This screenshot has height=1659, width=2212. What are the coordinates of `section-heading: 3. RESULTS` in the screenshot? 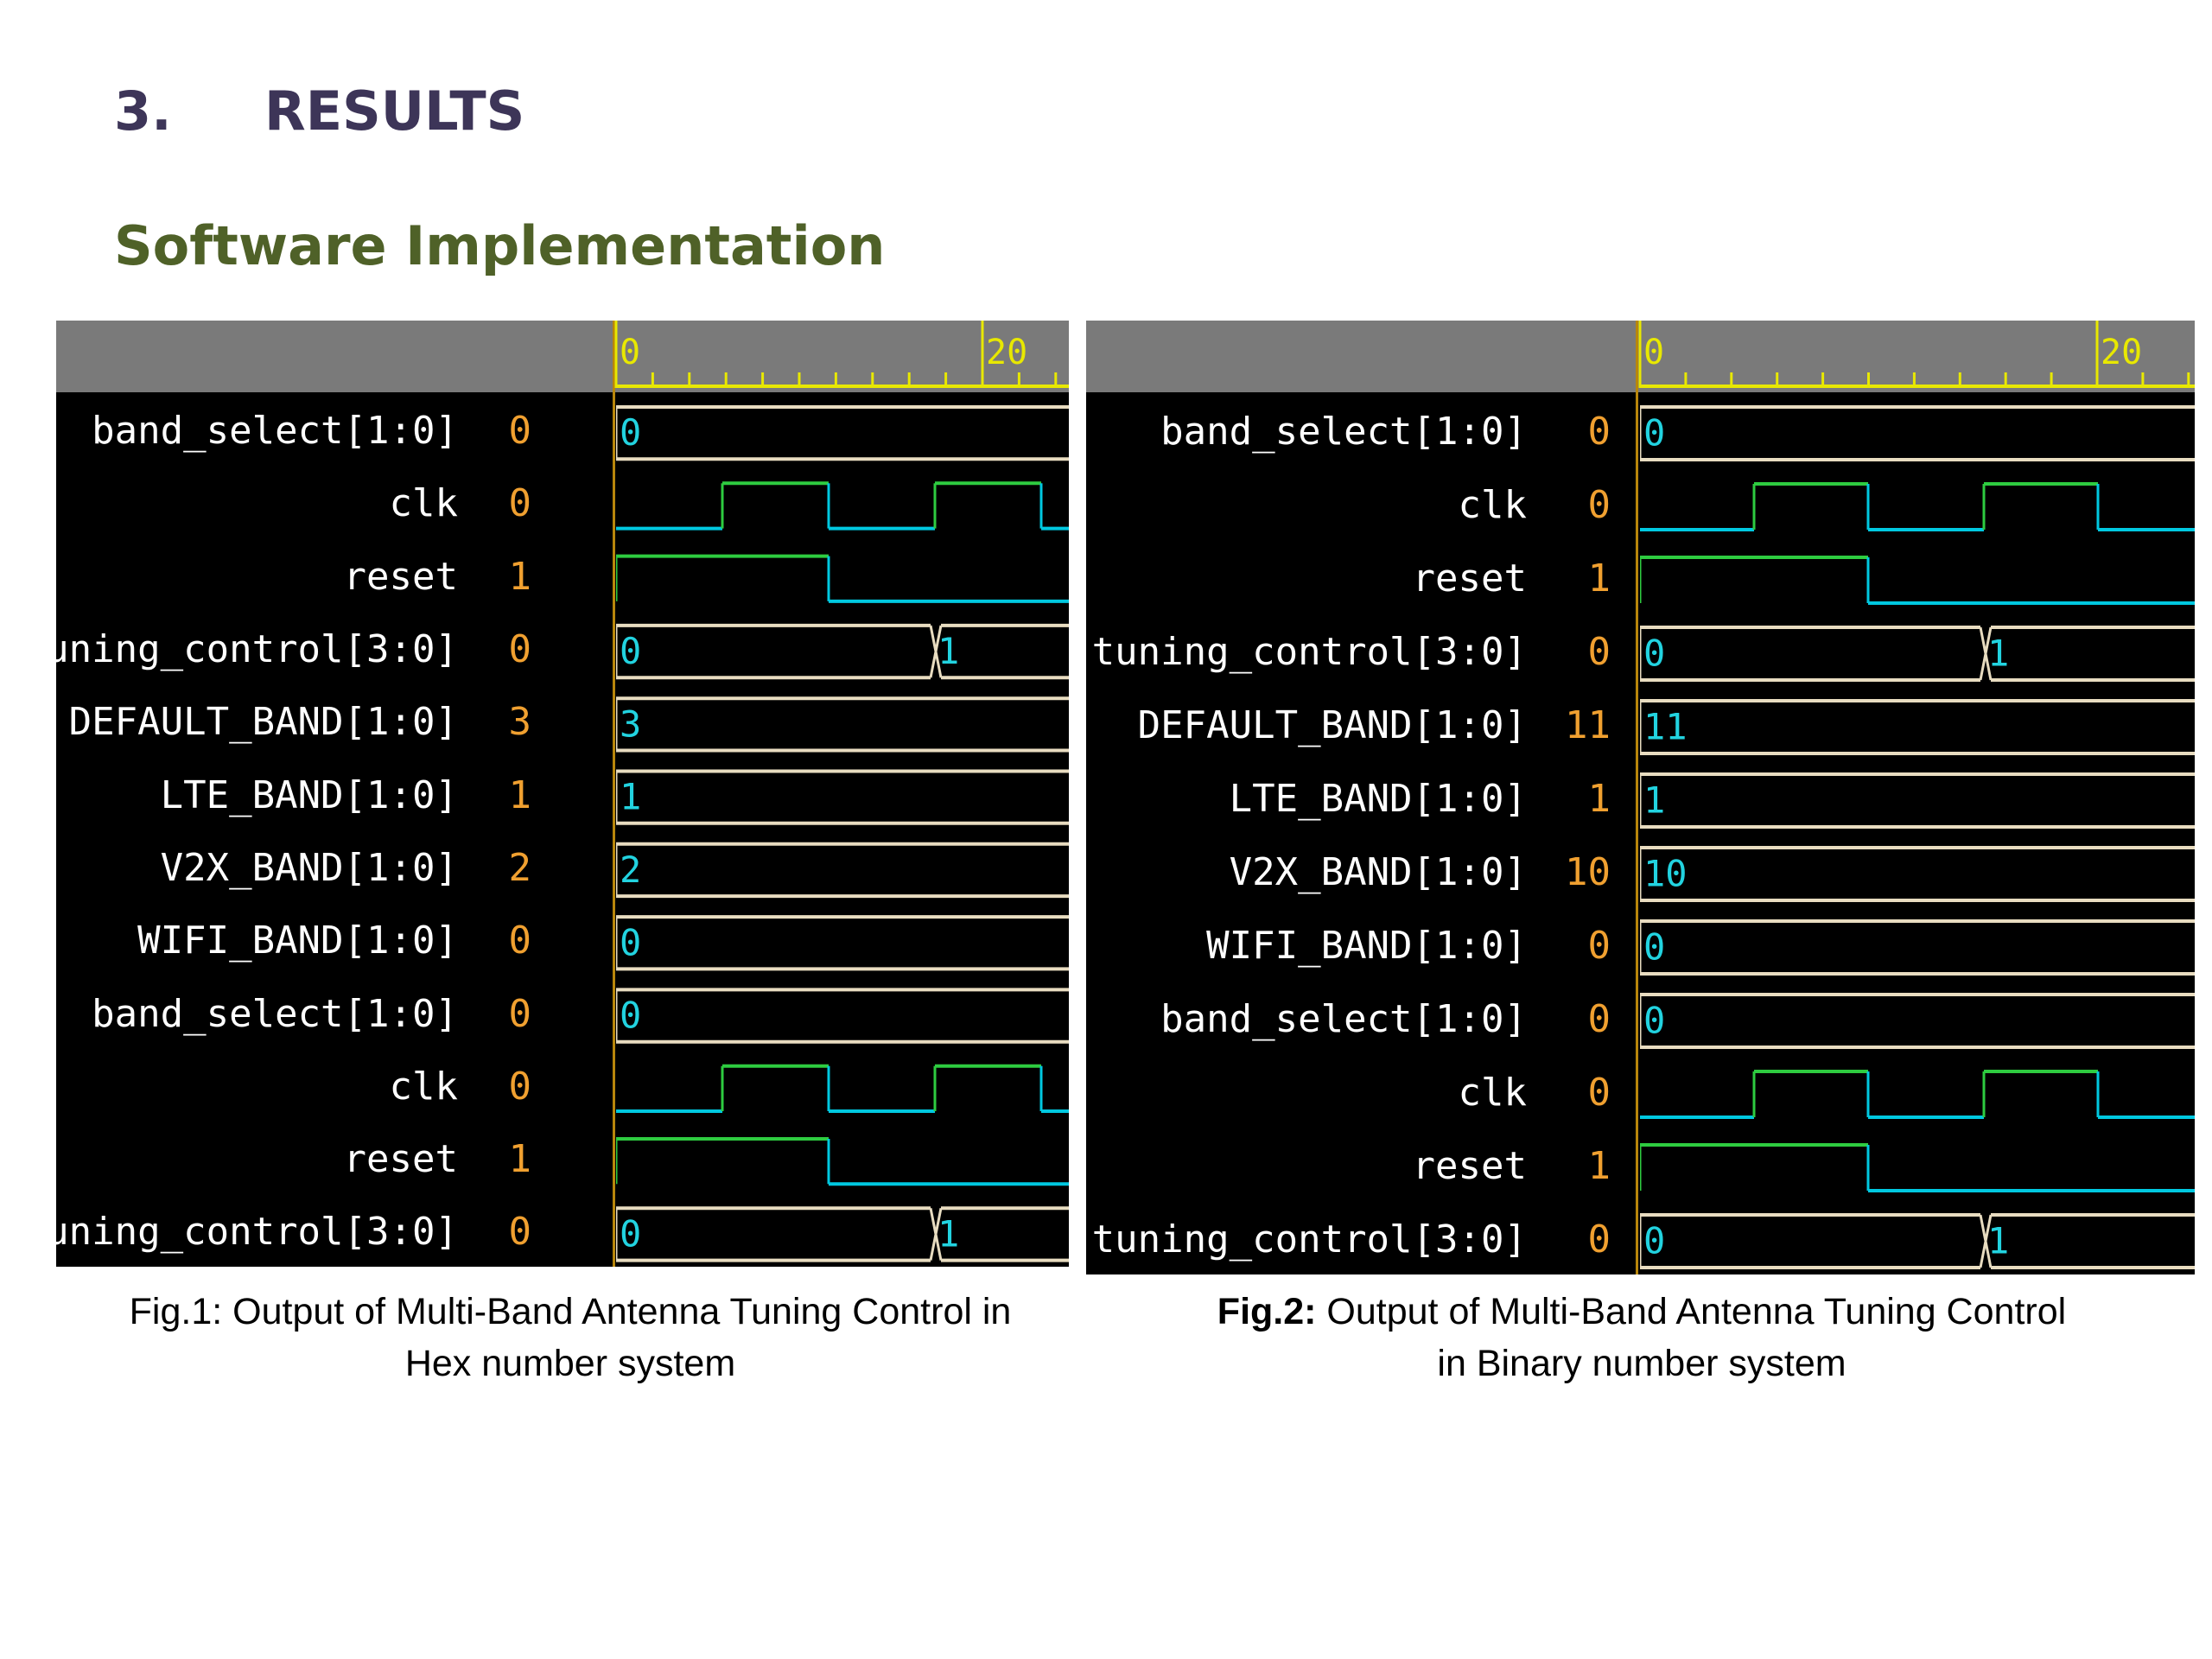 It's located at (319, 111).